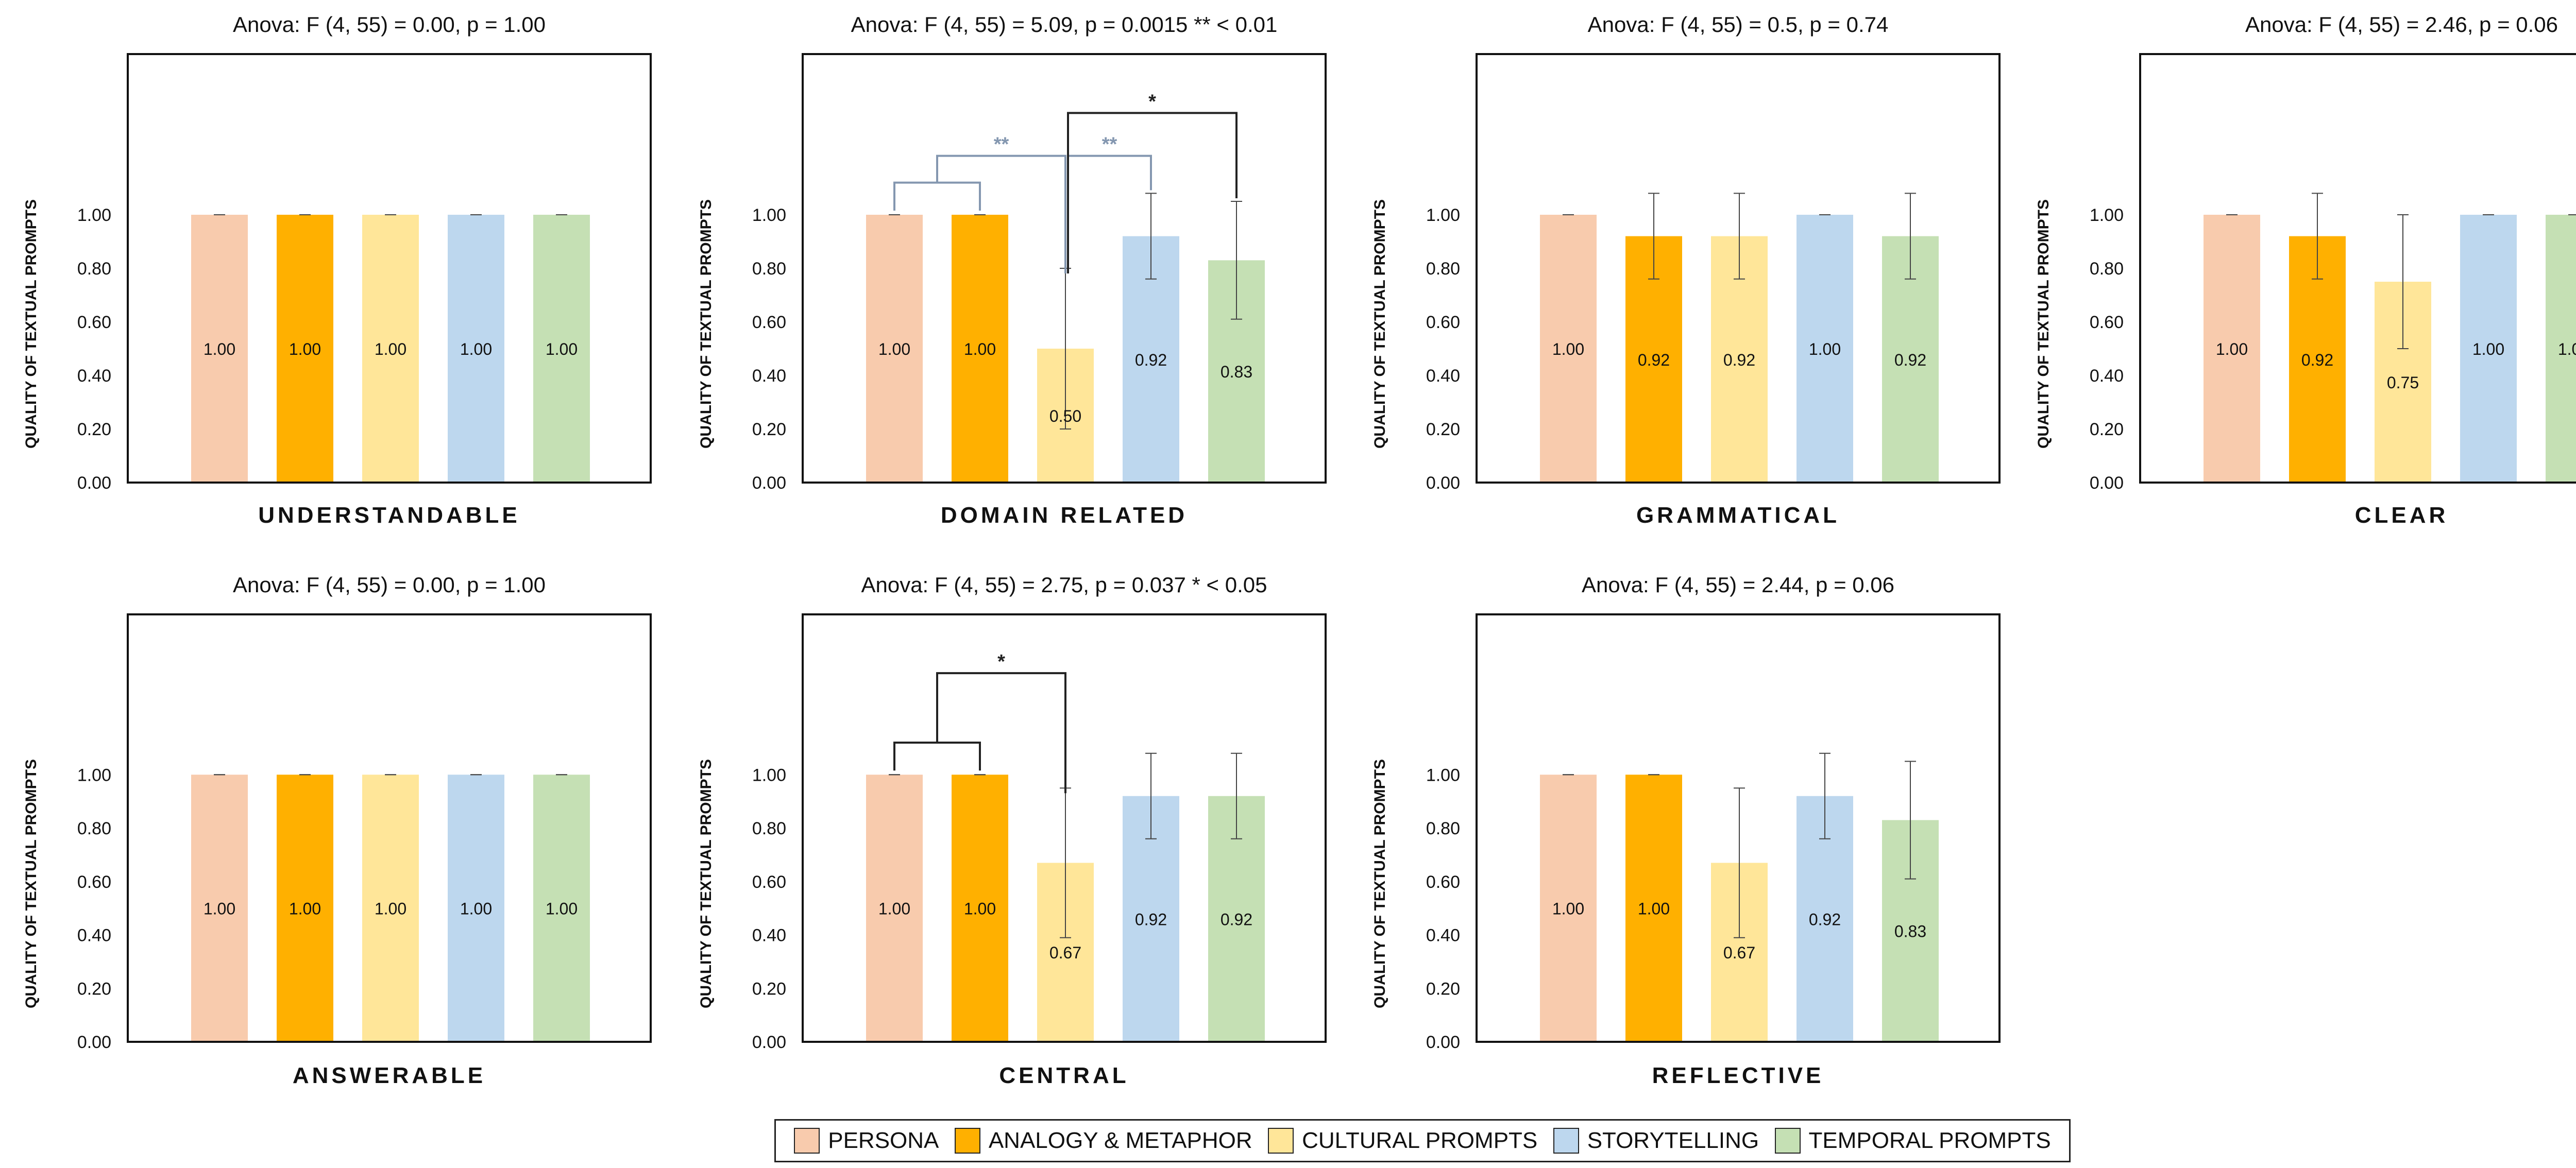 The height and width of the screenshot is (1168, 2576). Describe the element at coordinates (1787, 1141) in the screenshot. I see `legend-swatch-temporal` at that location.